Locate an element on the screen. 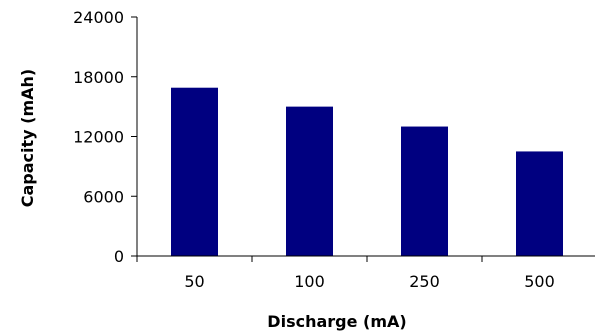  x-tick-label: 250 is located at coordinates (424, 281).